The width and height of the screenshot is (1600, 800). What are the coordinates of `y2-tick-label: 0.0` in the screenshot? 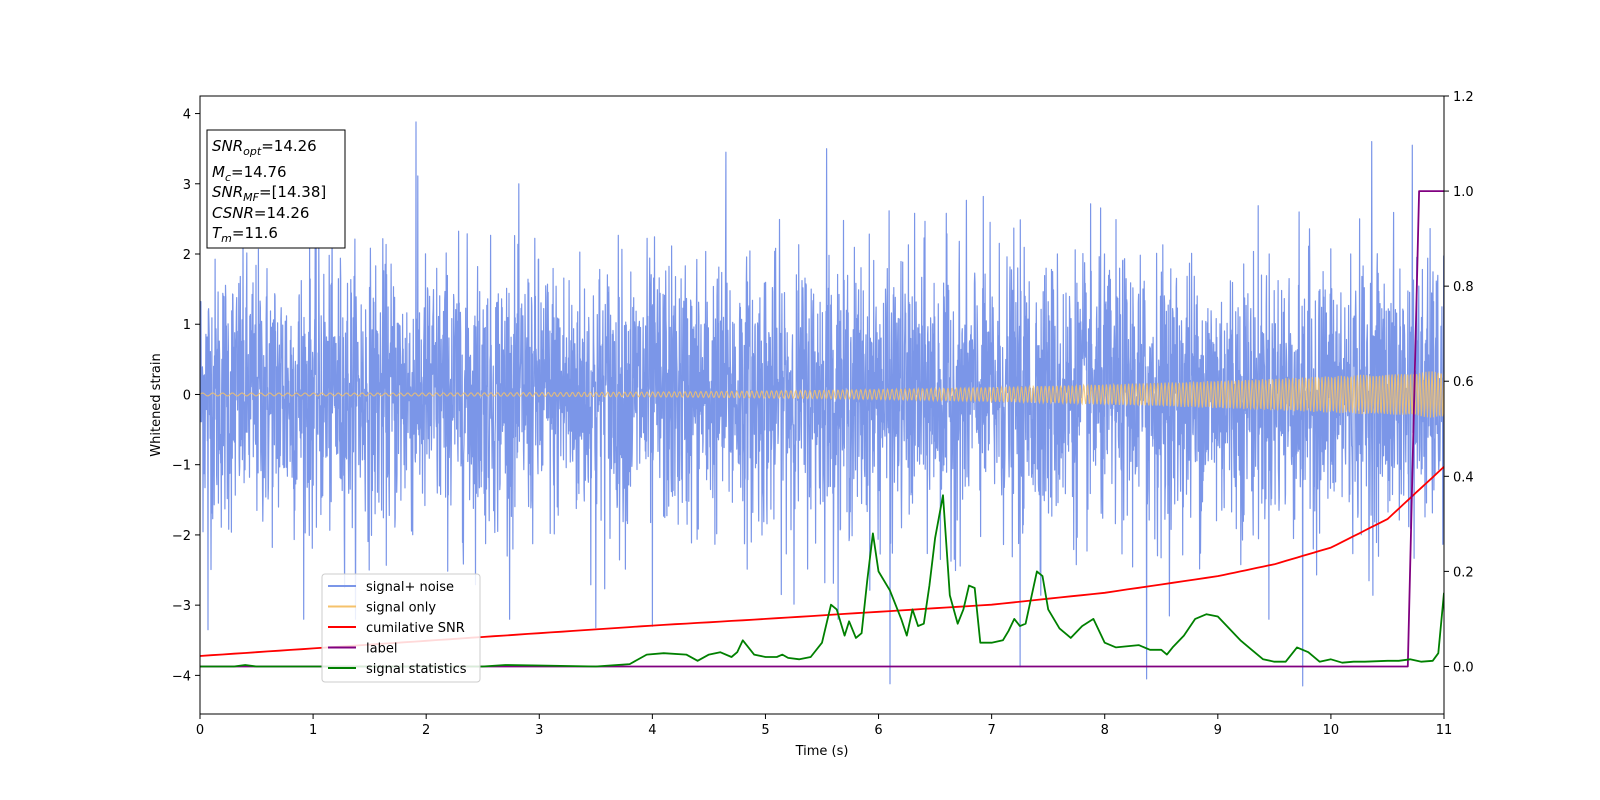 It's located at (1463, 667).